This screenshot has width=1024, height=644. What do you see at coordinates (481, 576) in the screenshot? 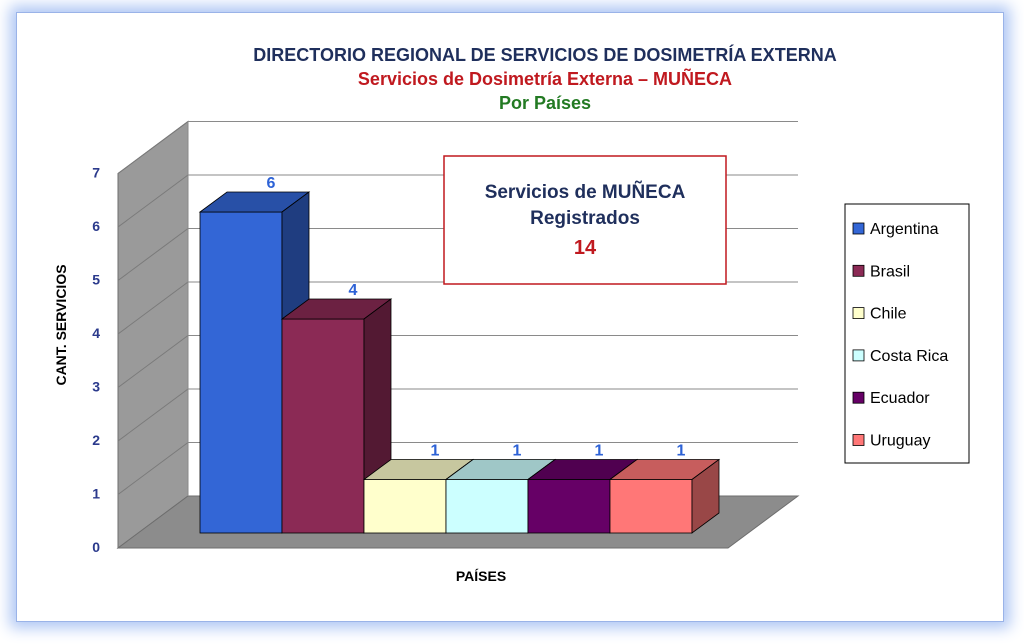
I see `x-axis-label: PAÍSES` at bounding box center [481, 576].